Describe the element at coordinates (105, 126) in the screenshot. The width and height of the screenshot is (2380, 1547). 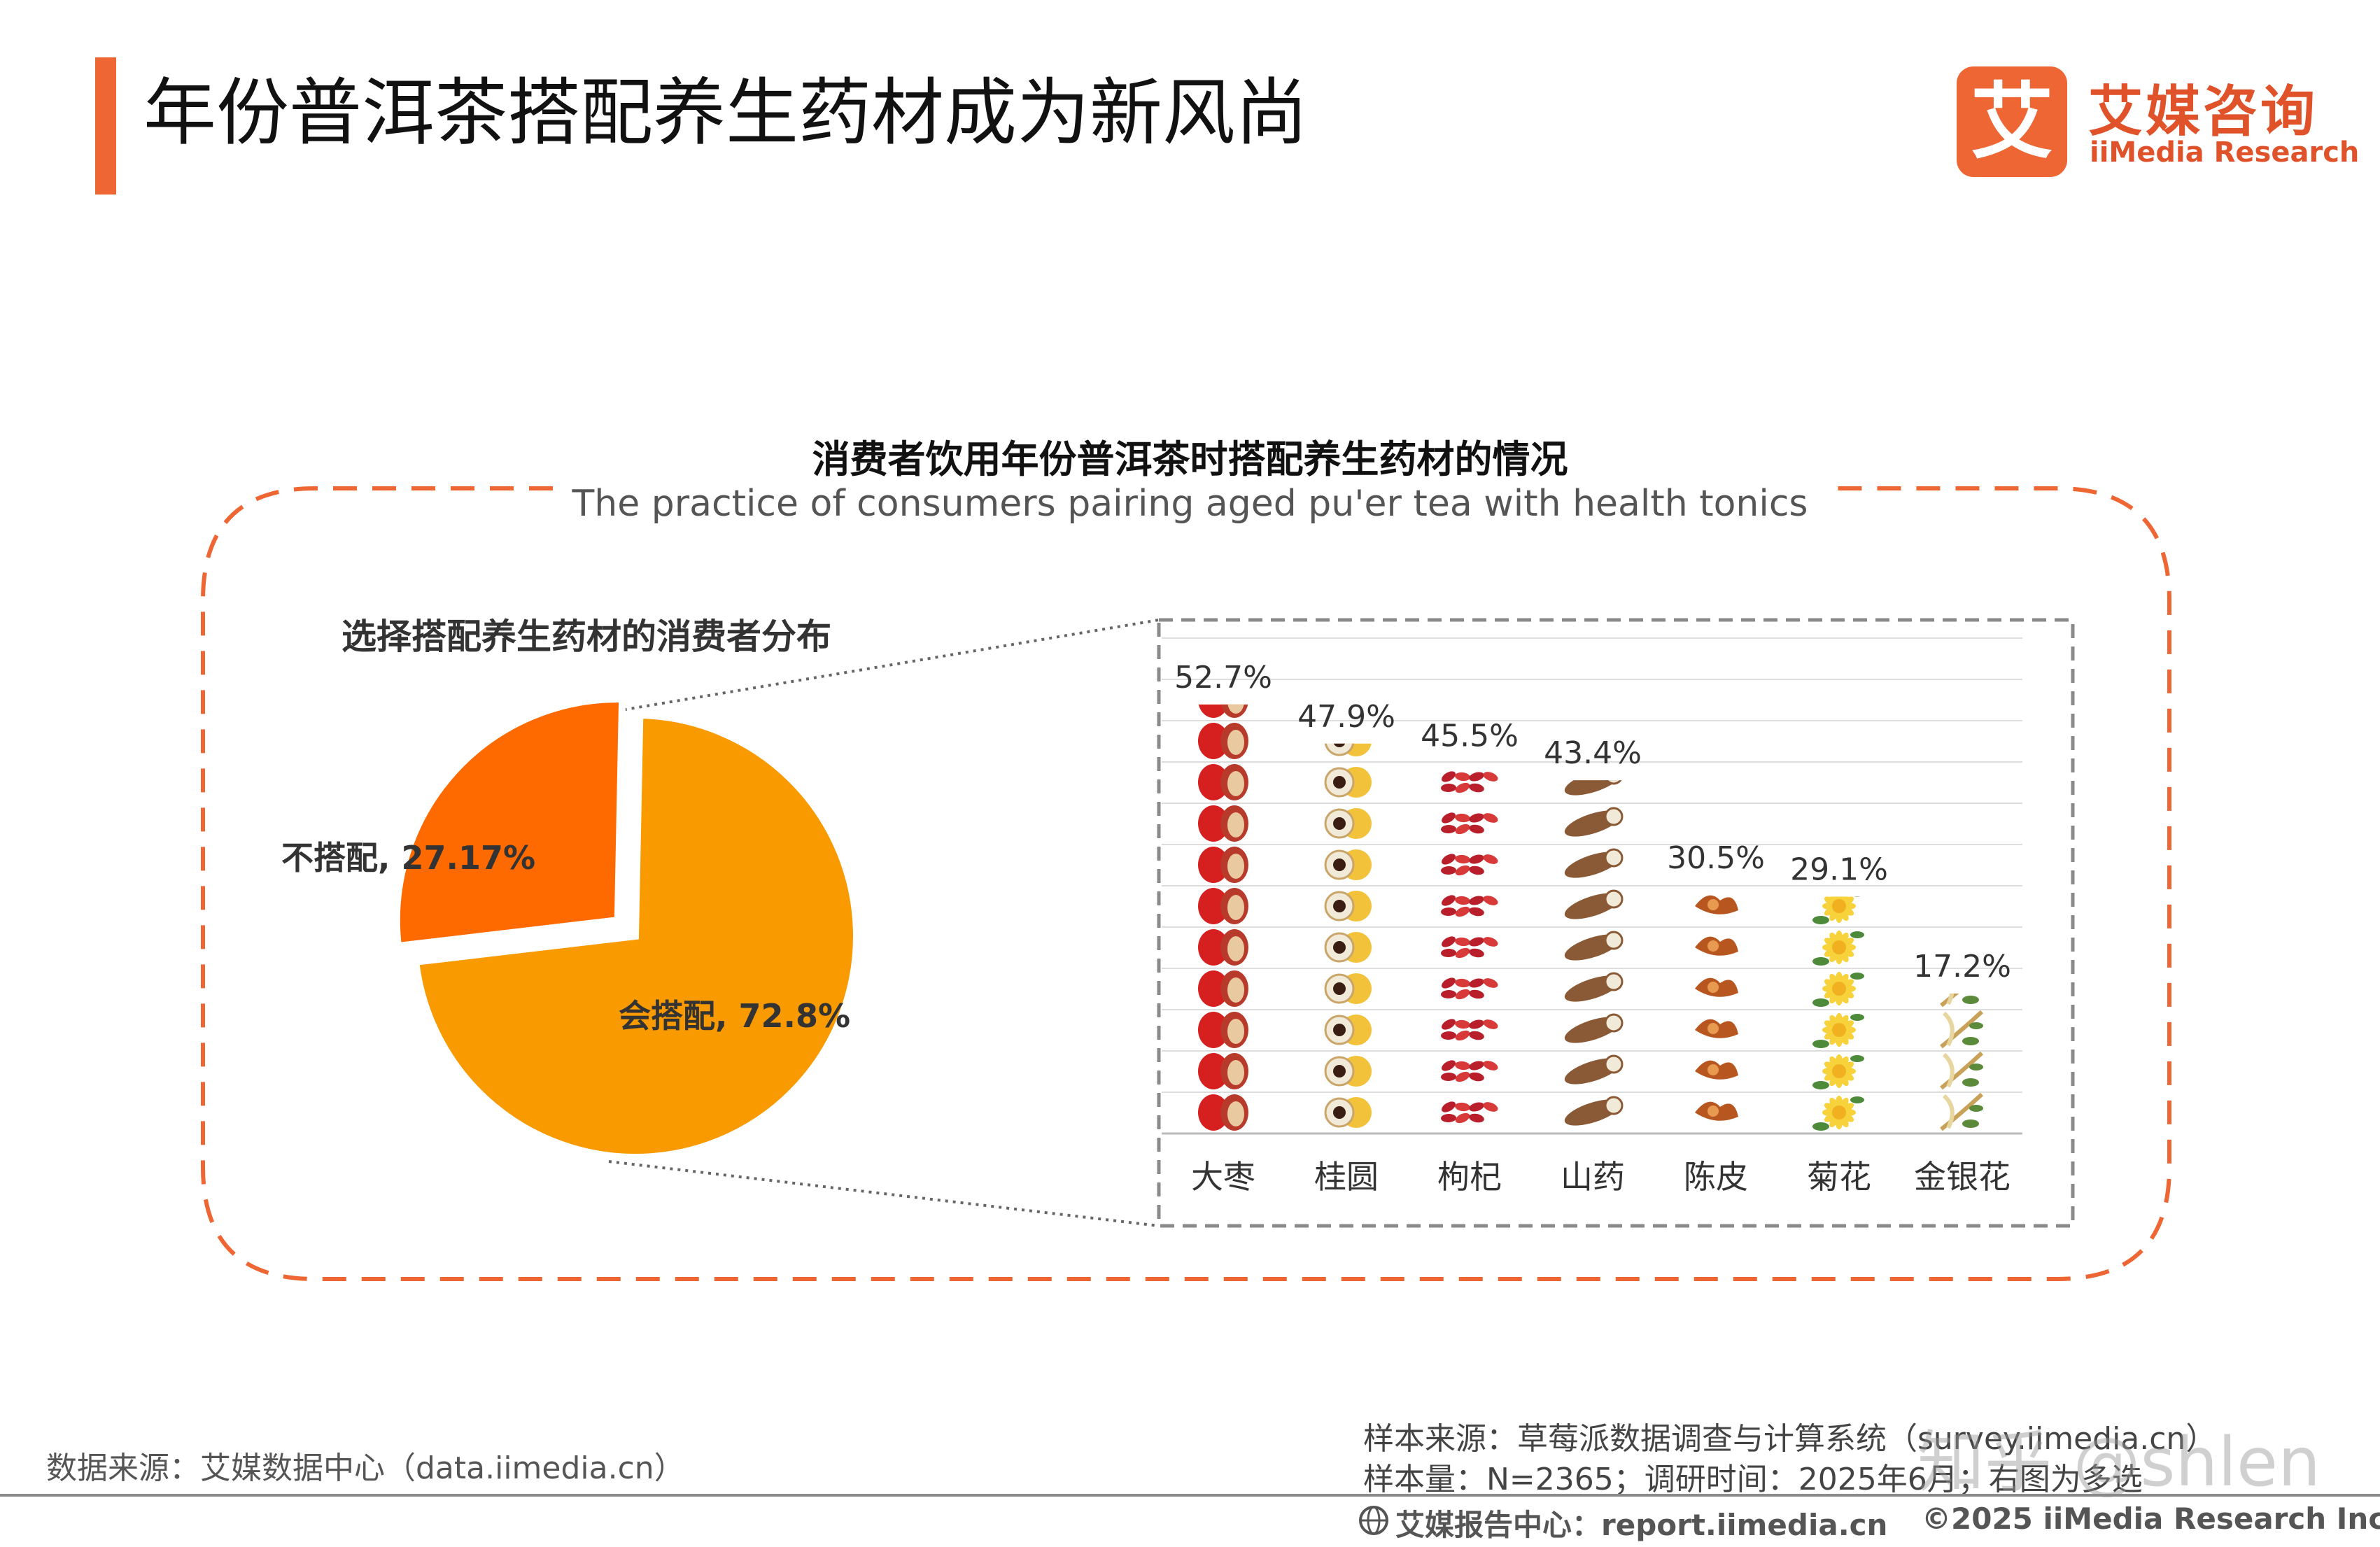
I see `title-accent-bar` at that location.